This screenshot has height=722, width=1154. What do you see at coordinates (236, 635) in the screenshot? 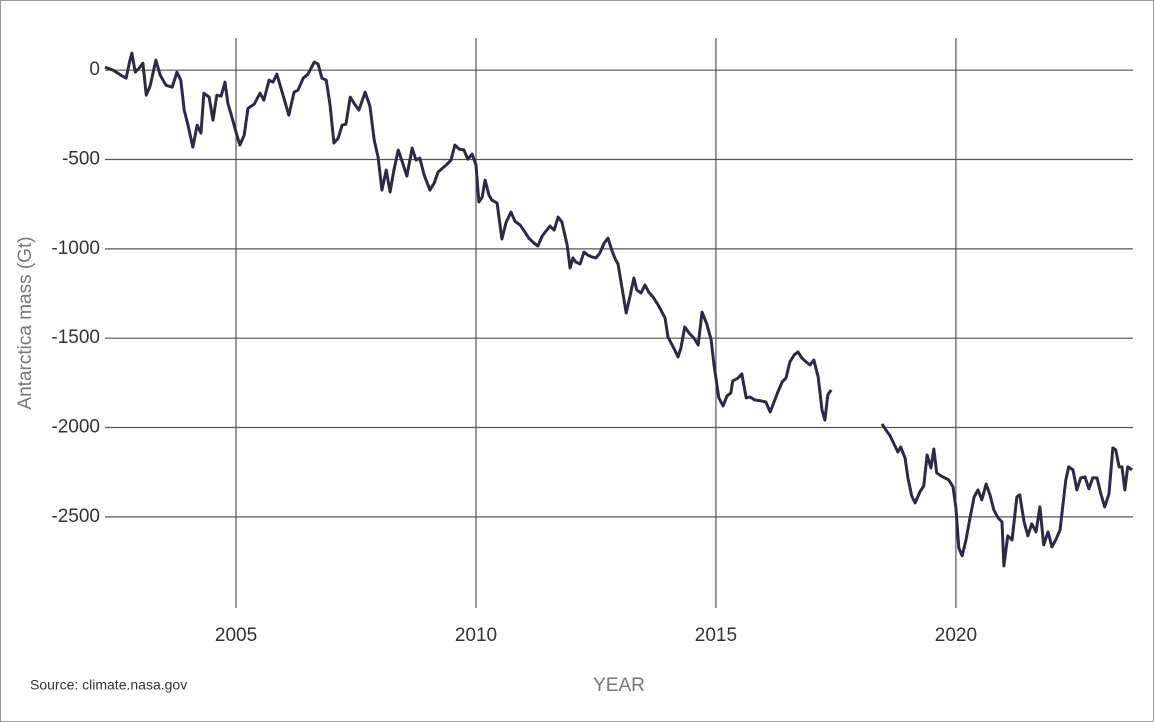
I see `x-tick-label: 2005` at bounding box center [236, 635].